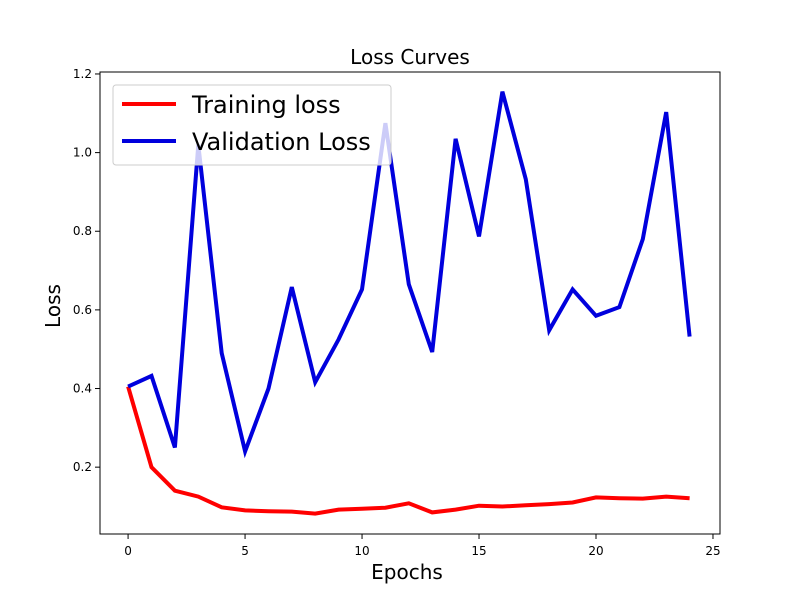 The width and height of the screenshot is (800, 600). Describe the element at coordinates (478, 551) in the screenshot. I see `x-tick-label: 15` at that location.